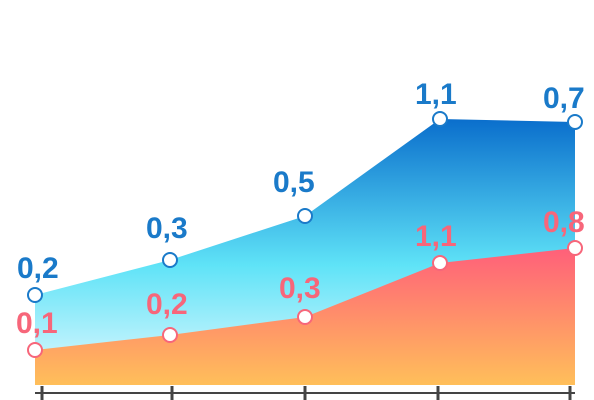 This screenshot has height=400, width=594. What do you see at coordinates (37, 323) in the screenshot?
I see `data-label: 0,1` at bounding box center [37, 323].